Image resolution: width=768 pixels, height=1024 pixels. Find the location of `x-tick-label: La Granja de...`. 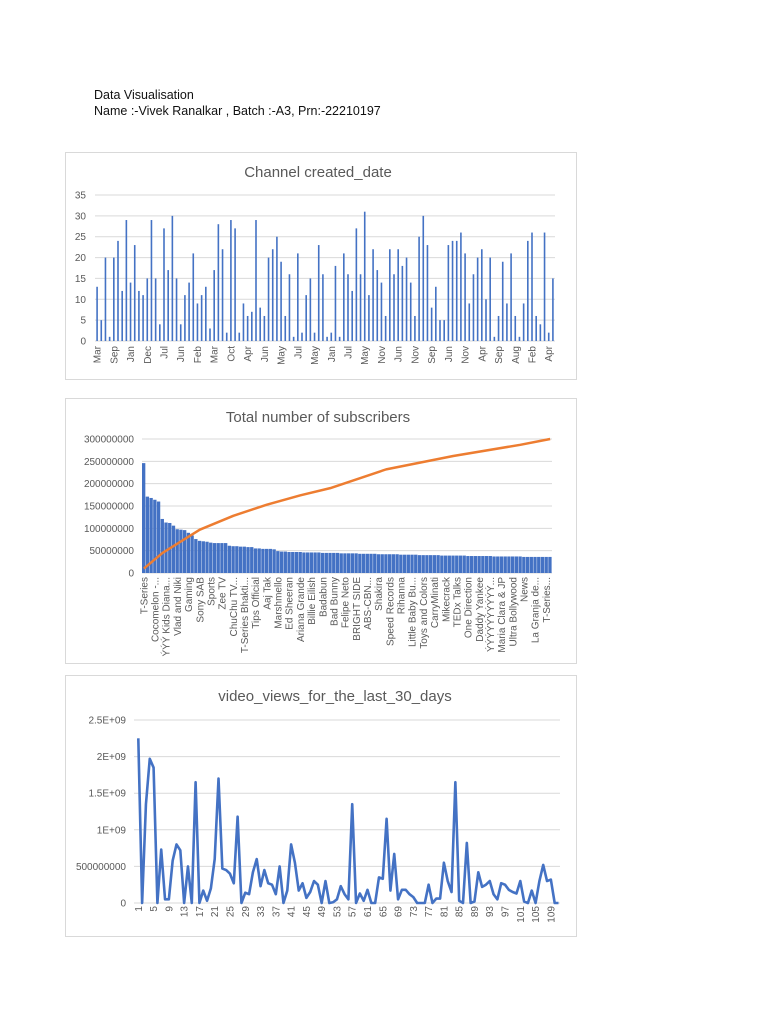

x-tick-label: La Granja de... is located at coordinates (536, 610).